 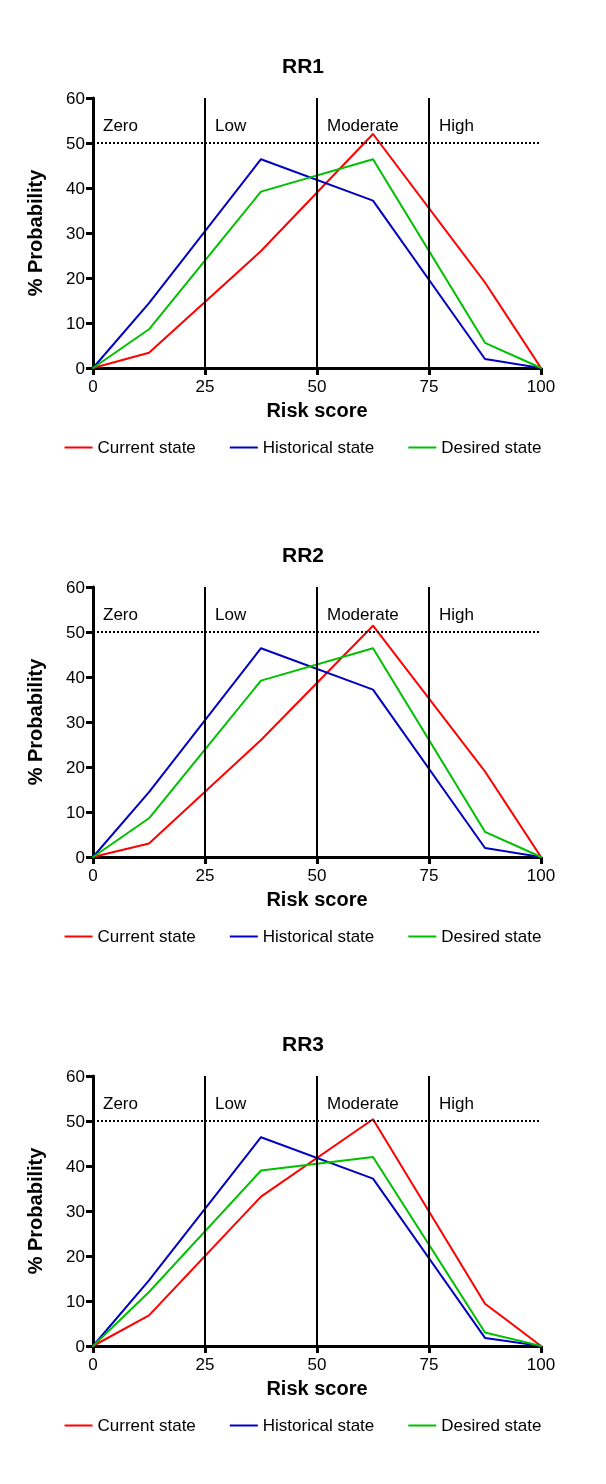 What do you see at coordinates (303, 65) in the screenshot?
I see `chart-title: RR1` at bounding box center [303, 65].